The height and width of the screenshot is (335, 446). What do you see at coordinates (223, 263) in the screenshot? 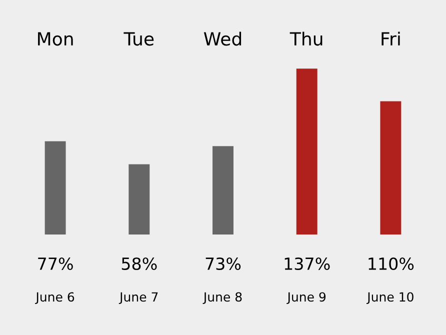
I see `data-label: 73%` at bounding box center [223, 263].